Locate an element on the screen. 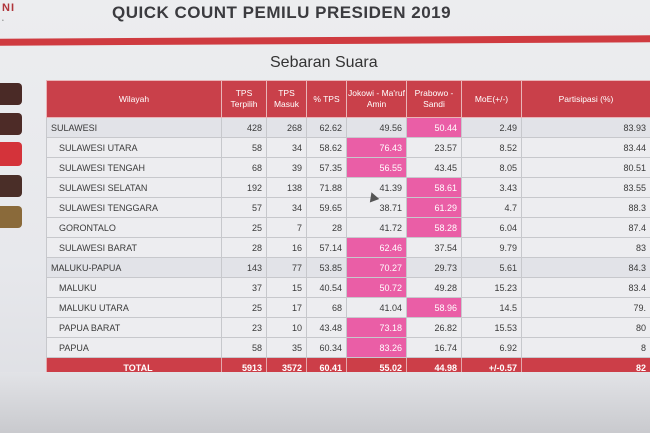  cell-partisipasi: 79. is located at coordinates (585, 307).